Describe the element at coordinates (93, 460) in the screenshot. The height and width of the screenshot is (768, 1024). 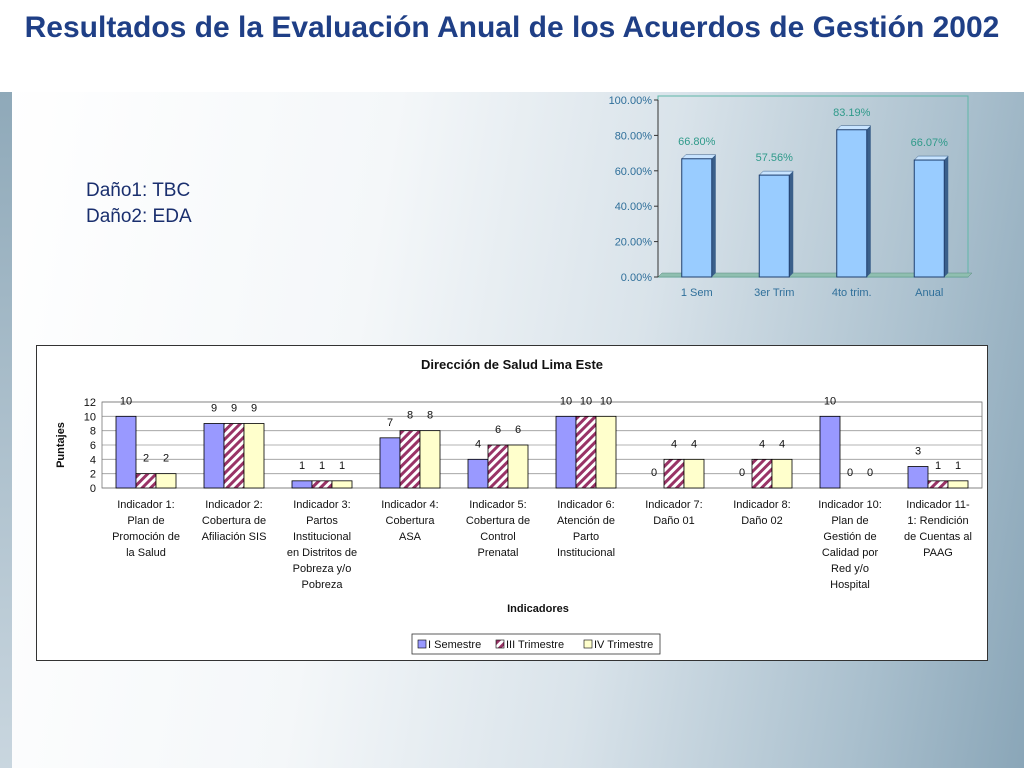
I see `main-y-tick-label: 4` at that location.